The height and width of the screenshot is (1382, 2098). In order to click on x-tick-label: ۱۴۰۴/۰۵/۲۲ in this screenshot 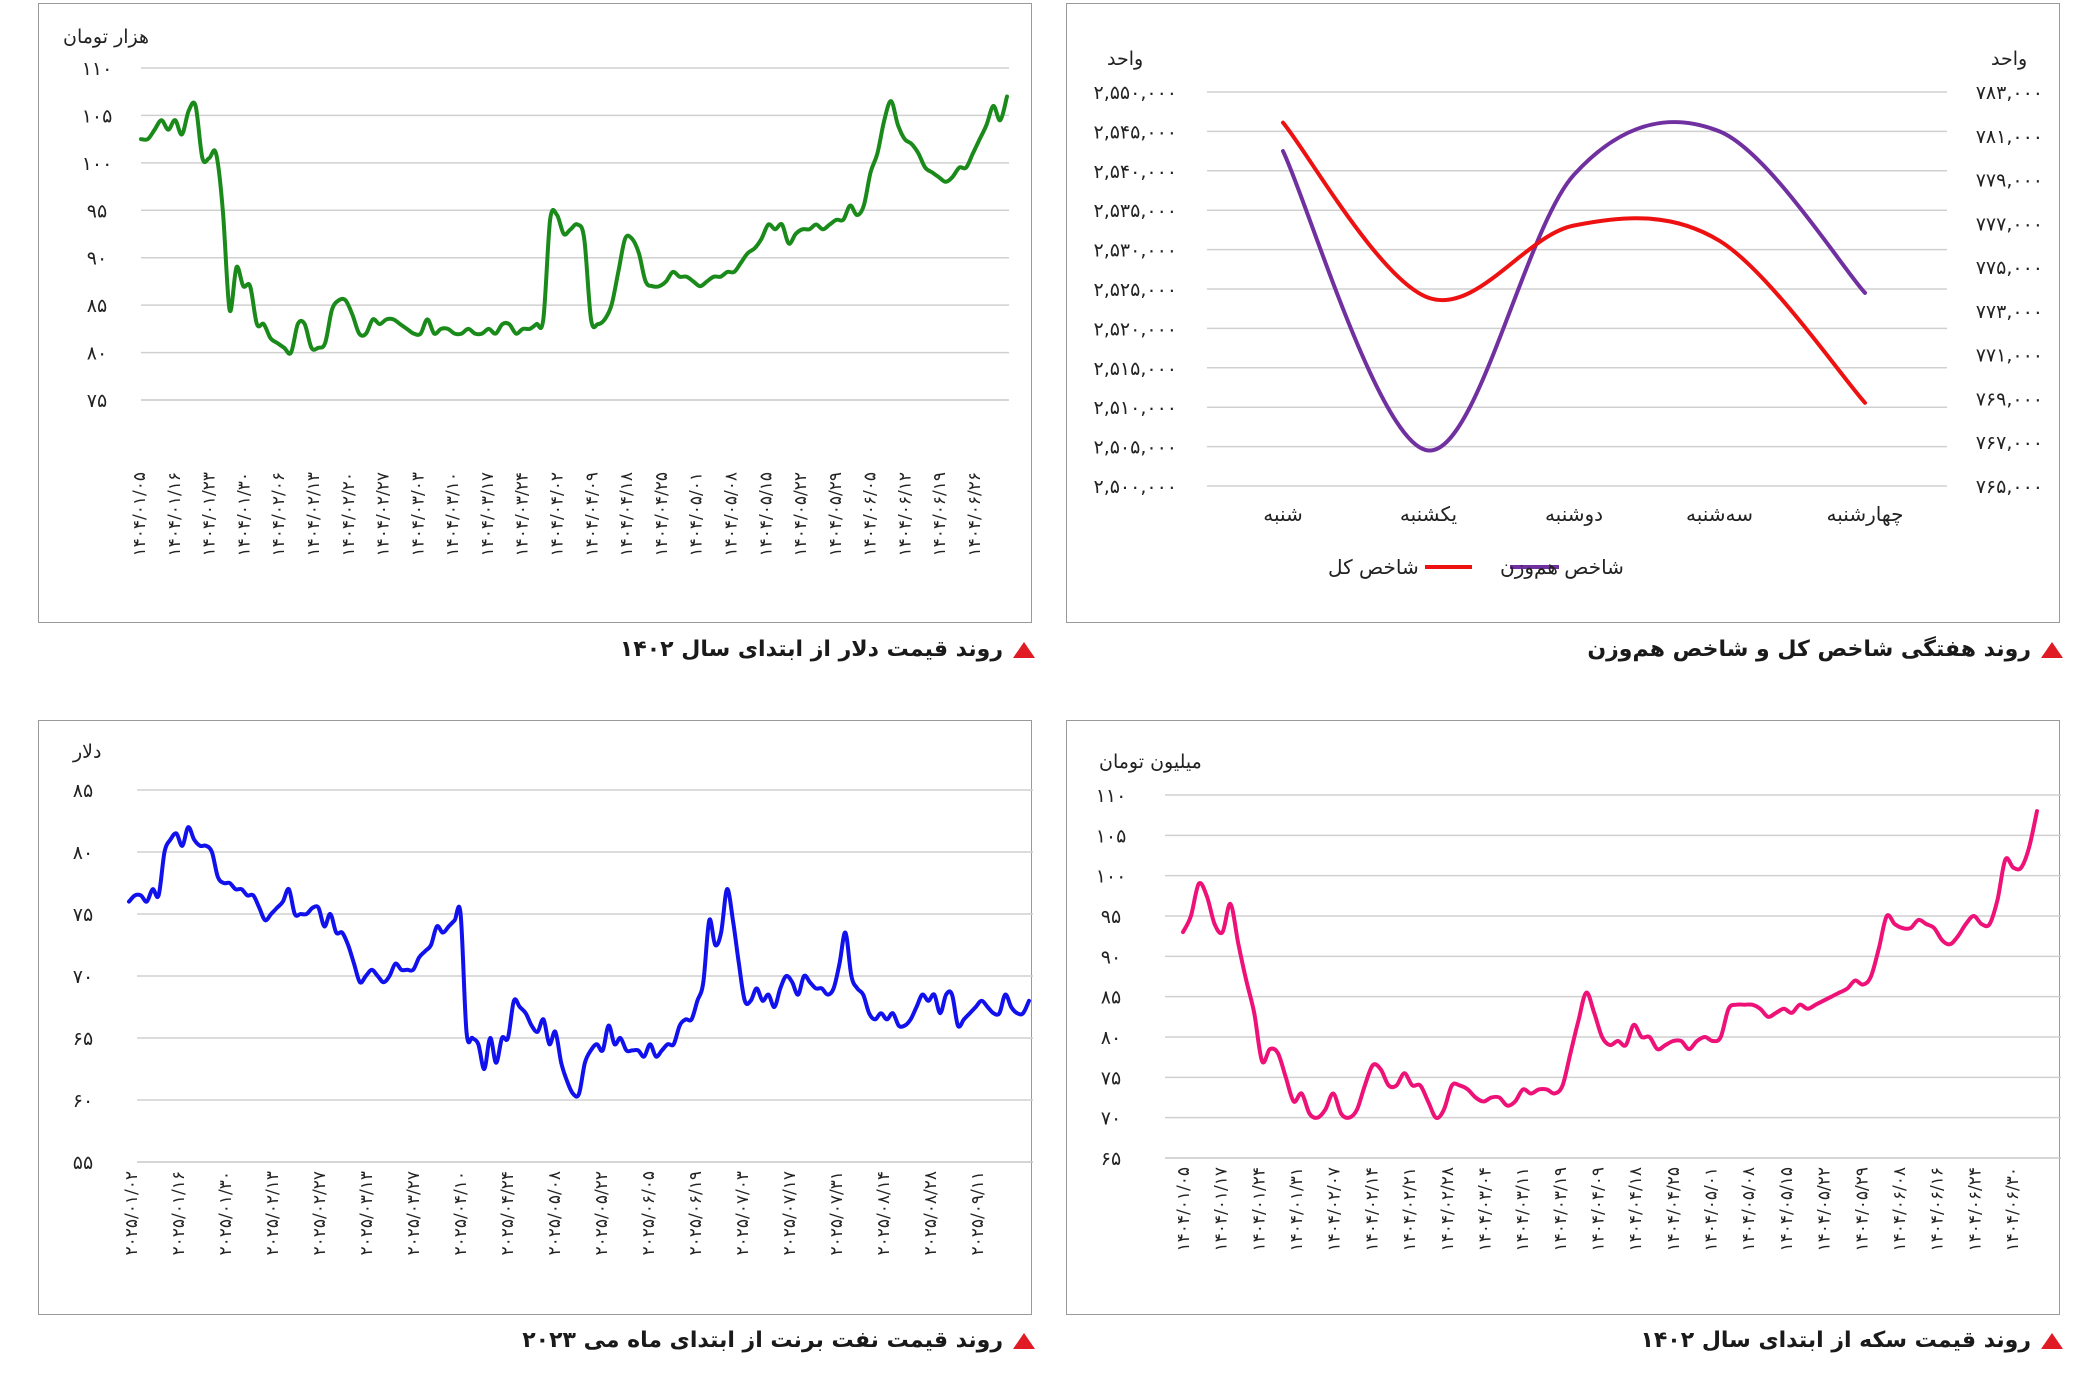, I will do `click(801, 514)`.